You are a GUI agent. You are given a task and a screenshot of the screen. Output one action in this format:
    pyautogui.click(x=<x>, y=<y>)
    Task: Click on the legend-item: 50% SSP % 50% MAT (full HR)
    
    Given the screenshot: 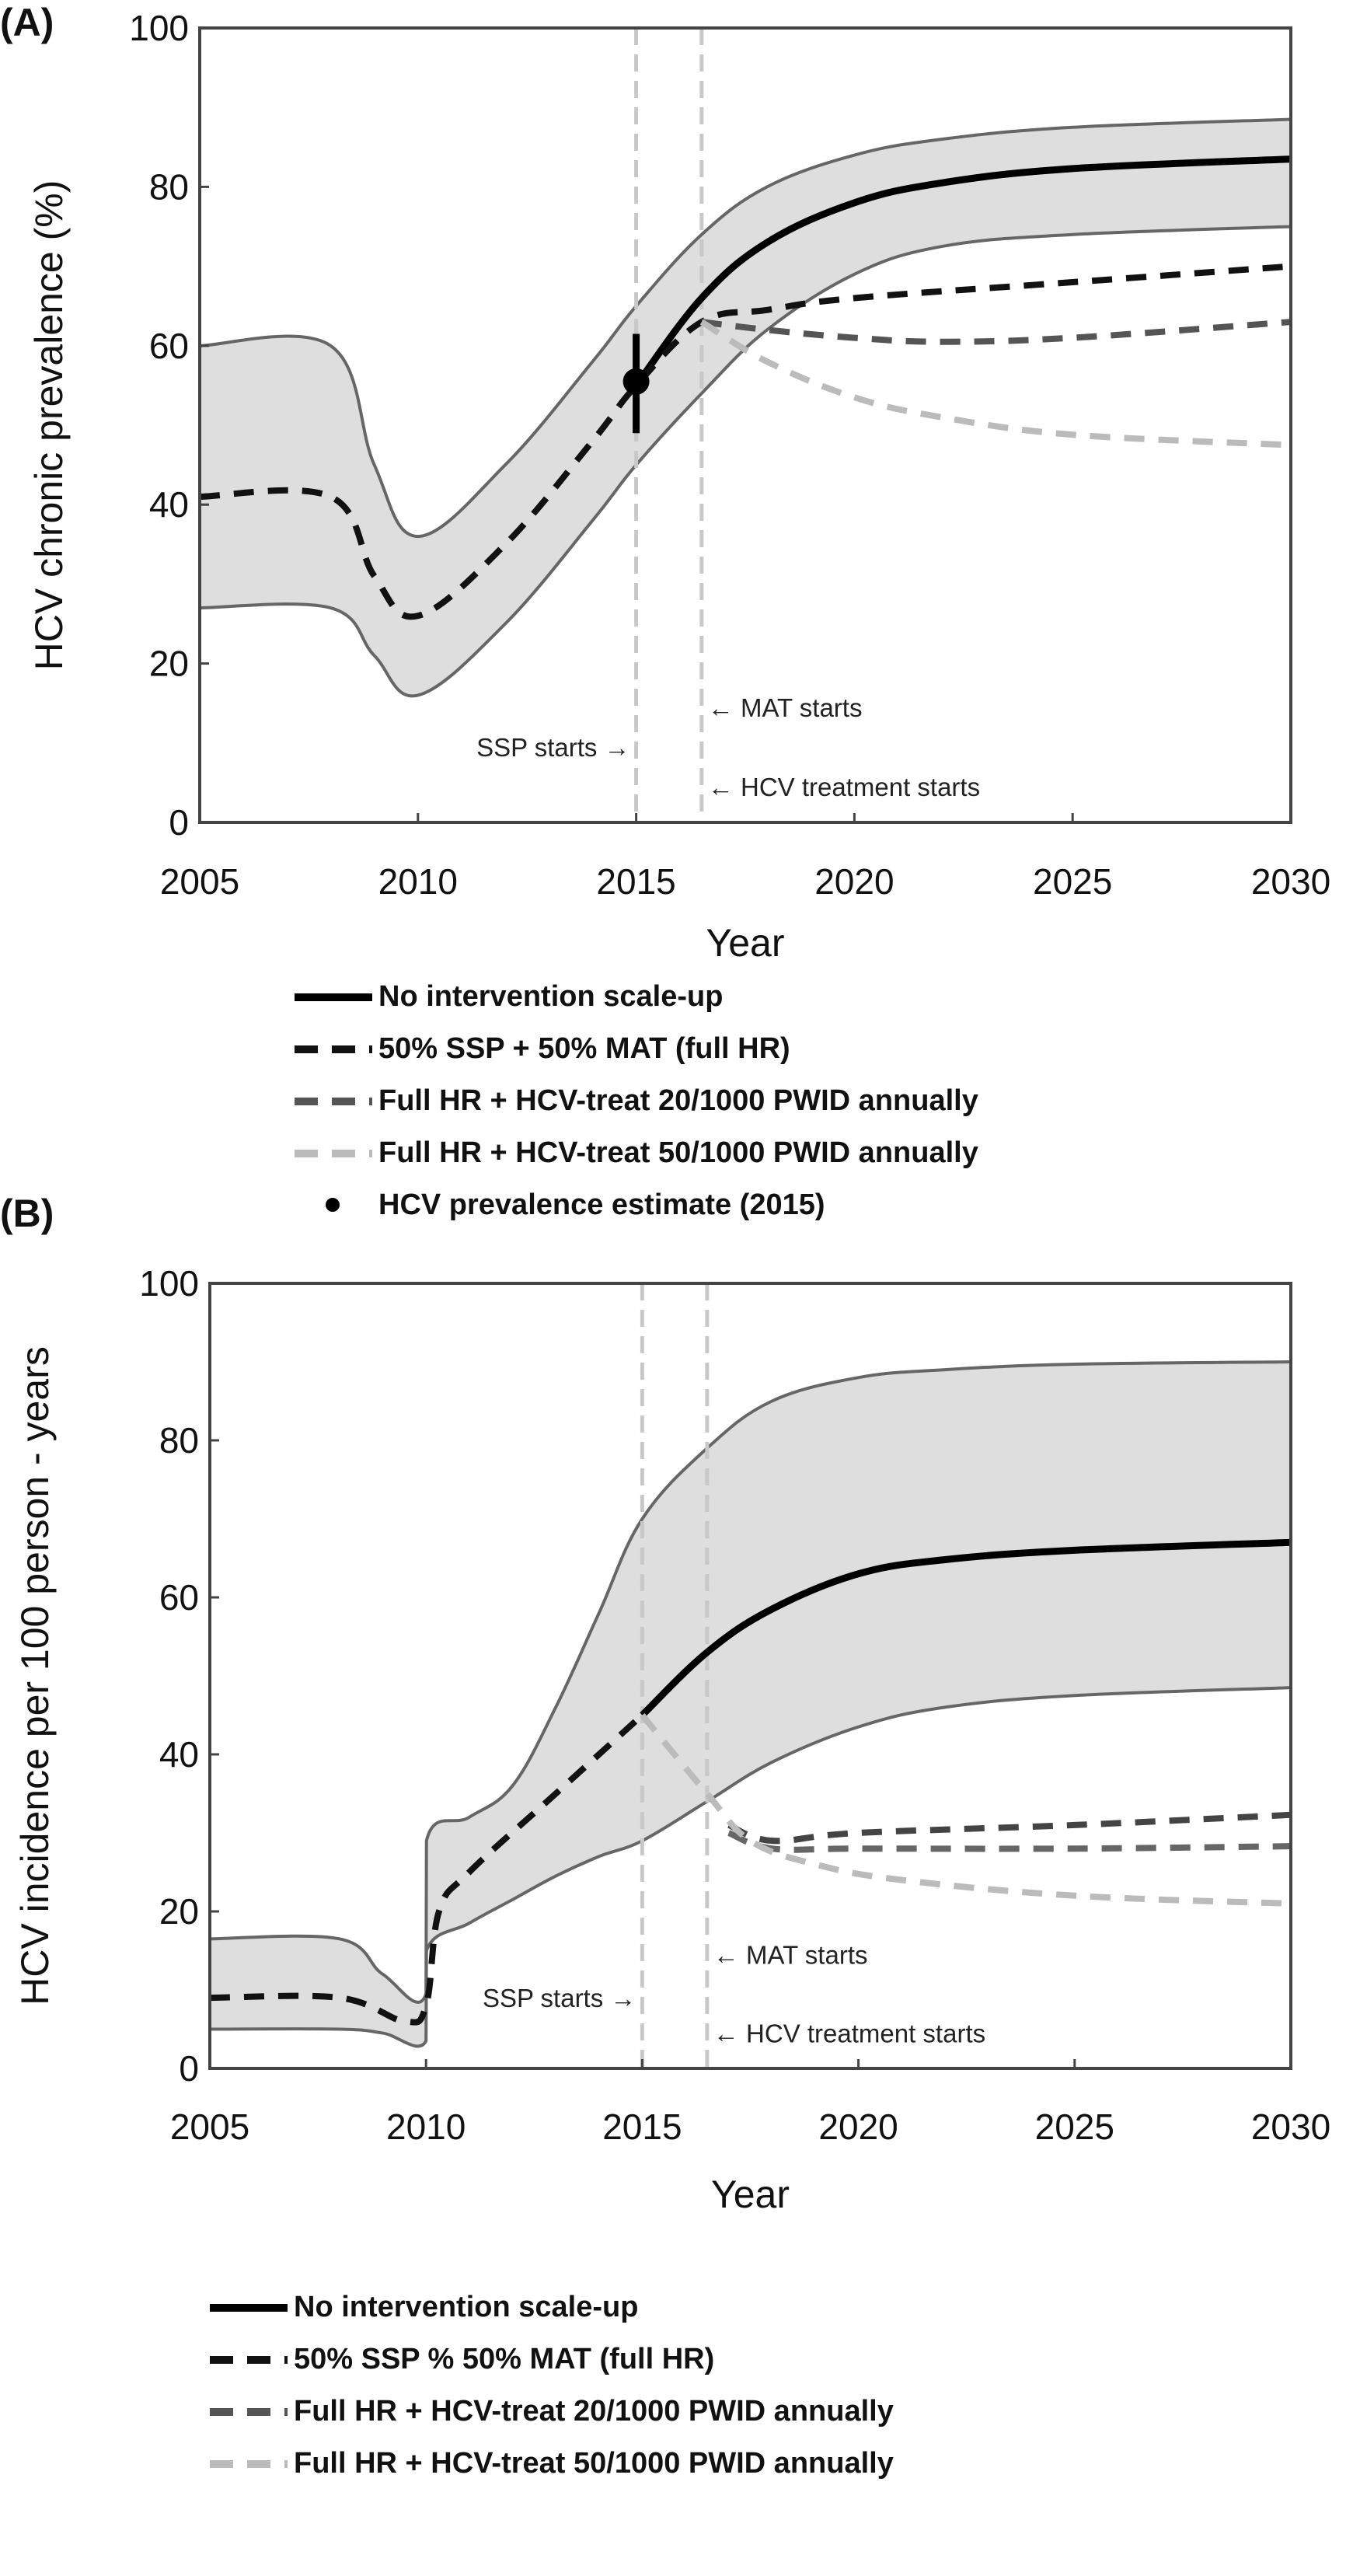 What is the action you would take?
    pyautogui.click(x=552, y=2360)
    